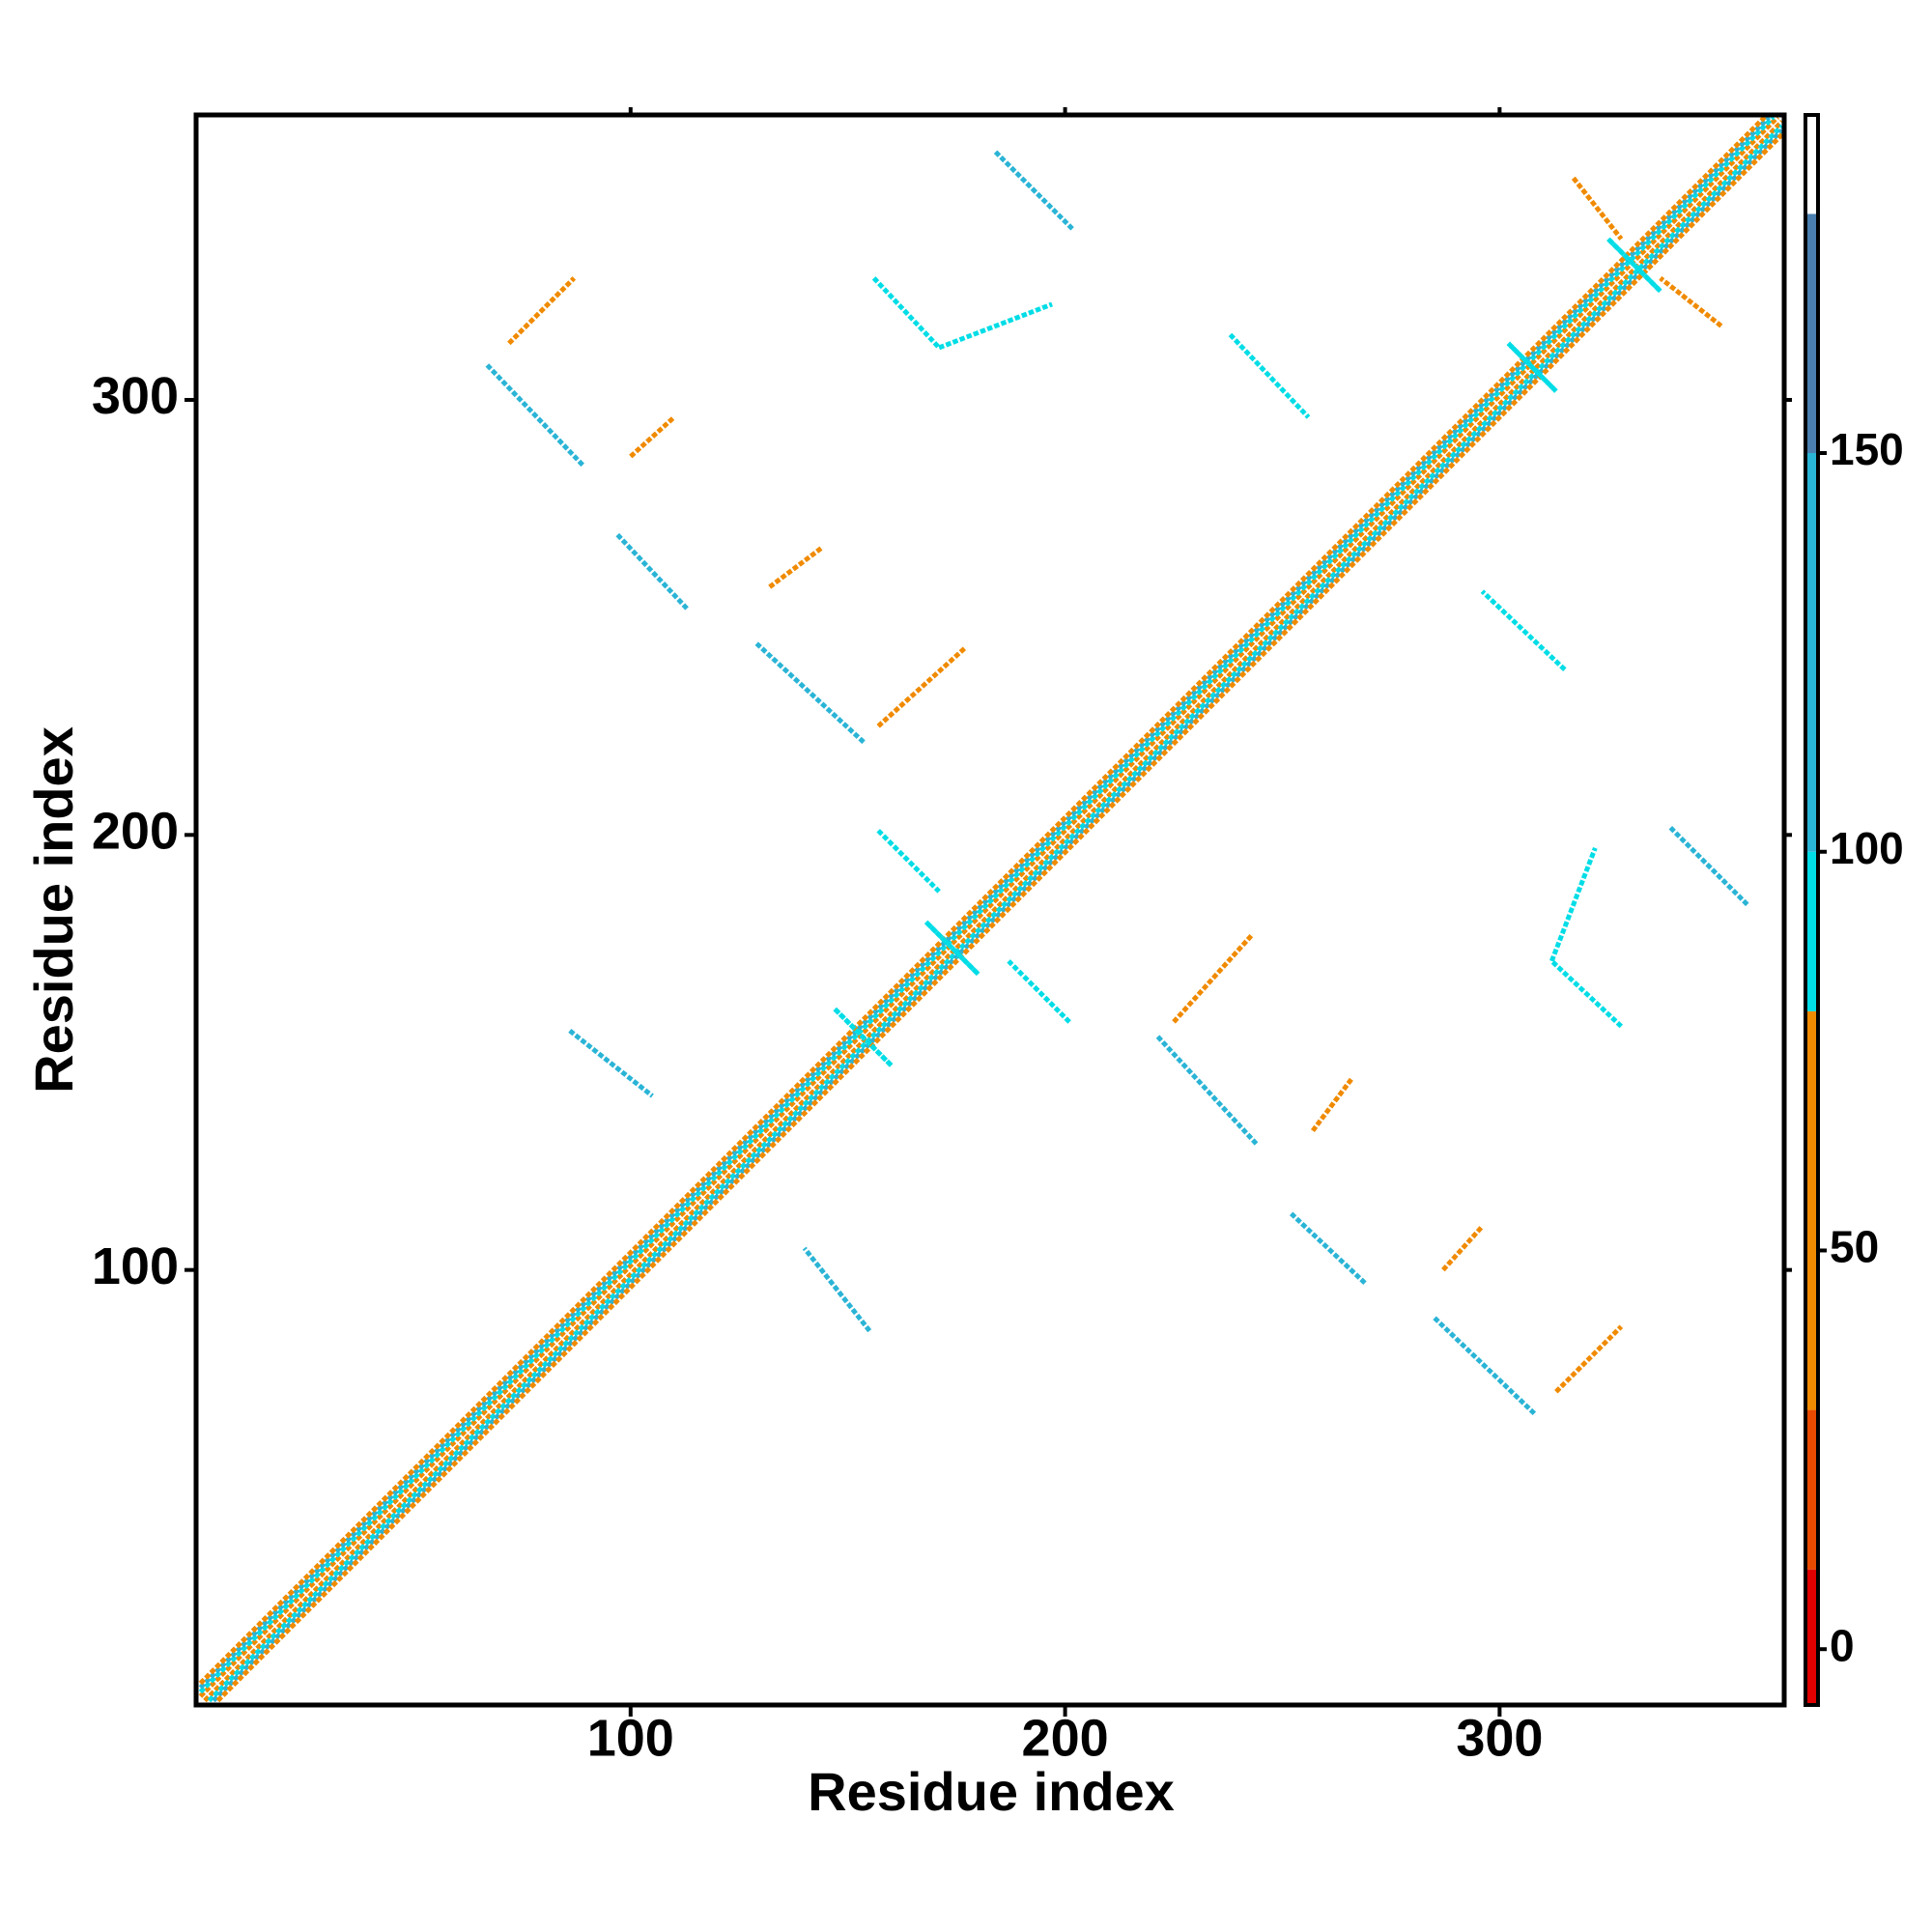  What do you see at coordinates (1854, 1247) in the screenshot?
I see `colorbar-tick-label: 50` at bounding box center [1854, 1247].